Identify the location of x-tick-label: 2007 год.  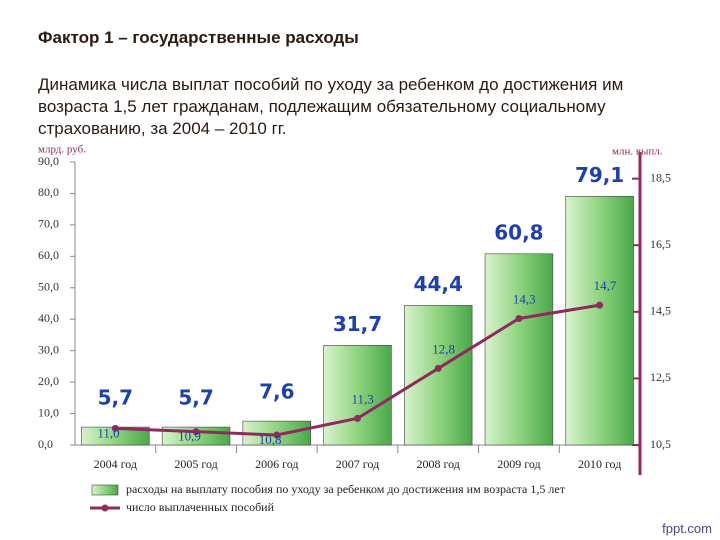
(357, 464).